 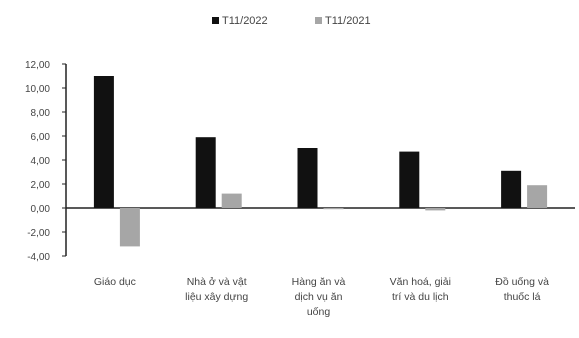 I want to click on y-tick-label: 8,00, so click(x=41, y=113).